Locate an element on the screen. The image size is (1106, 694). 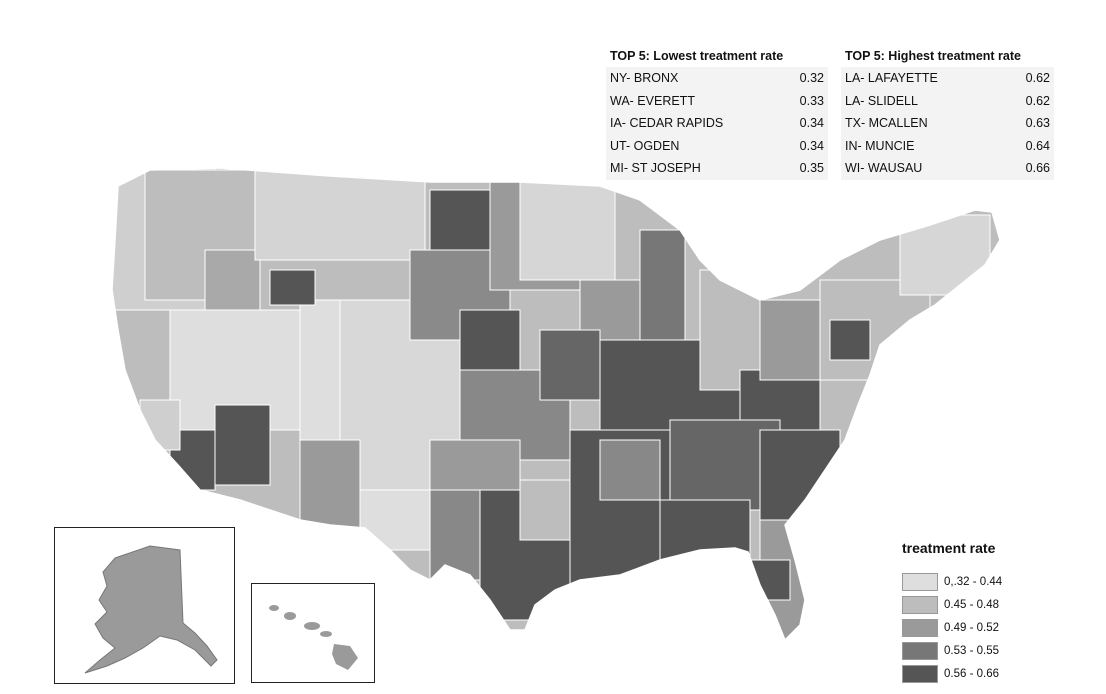
legend-item: 0,.32 - 0.44 is located at coordinates (982, 581).